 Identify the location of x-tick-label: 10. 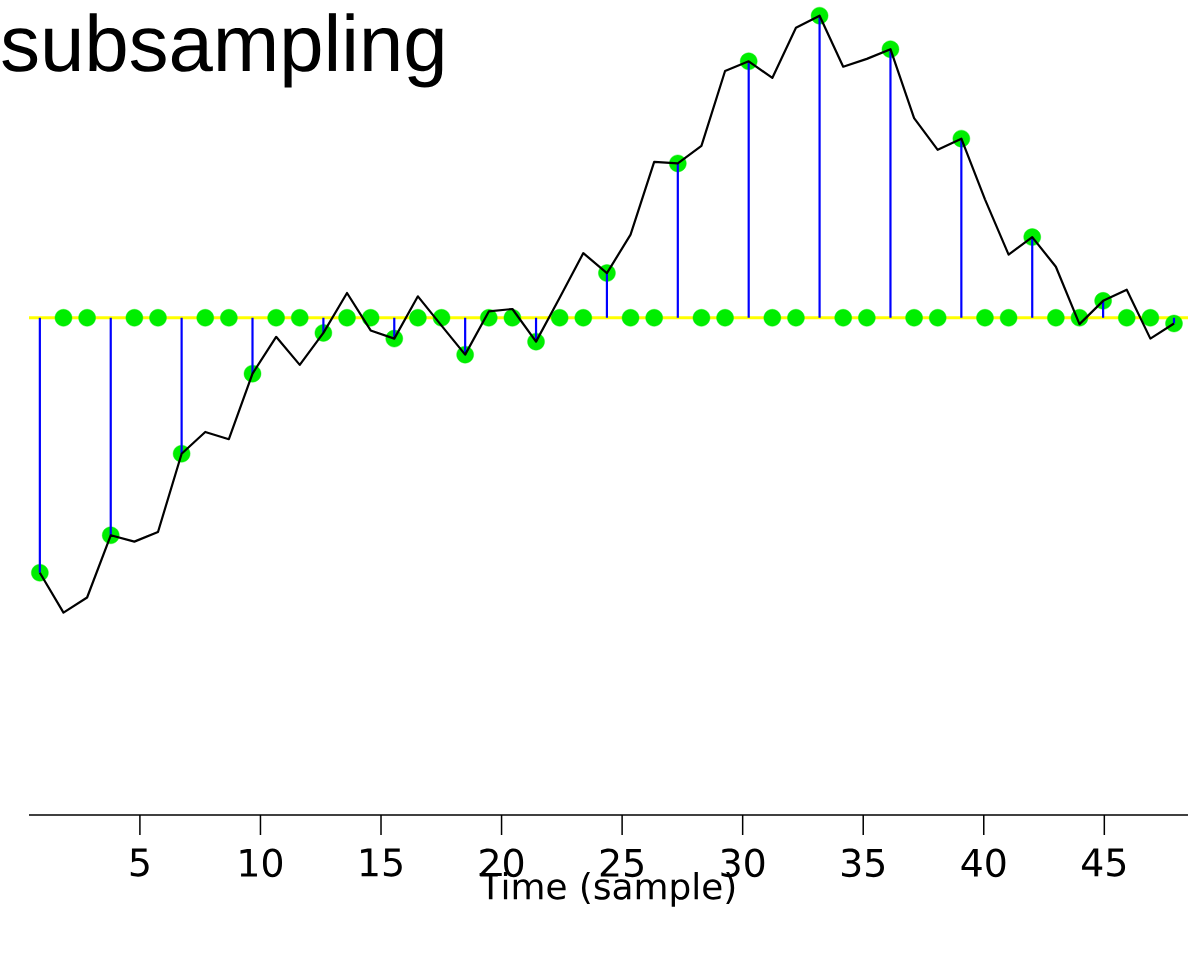
(261, 863).